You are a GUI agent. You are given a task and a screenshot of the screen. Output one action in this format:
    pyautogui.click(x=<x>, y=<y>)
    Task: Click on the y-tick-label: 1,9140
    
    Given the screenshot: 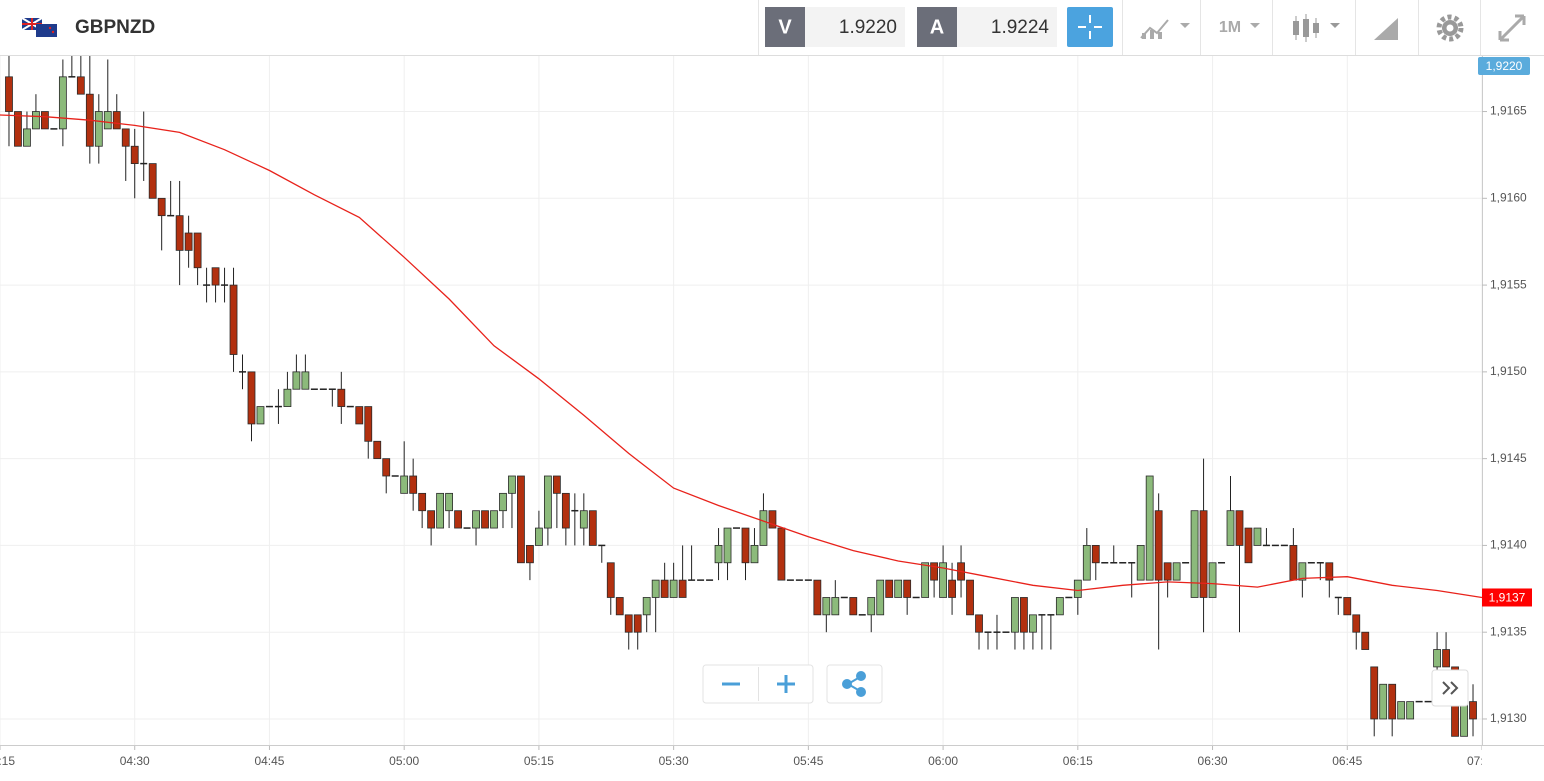 What is the action you would take?
    pyautogui.click(x=1508, y=545)
    